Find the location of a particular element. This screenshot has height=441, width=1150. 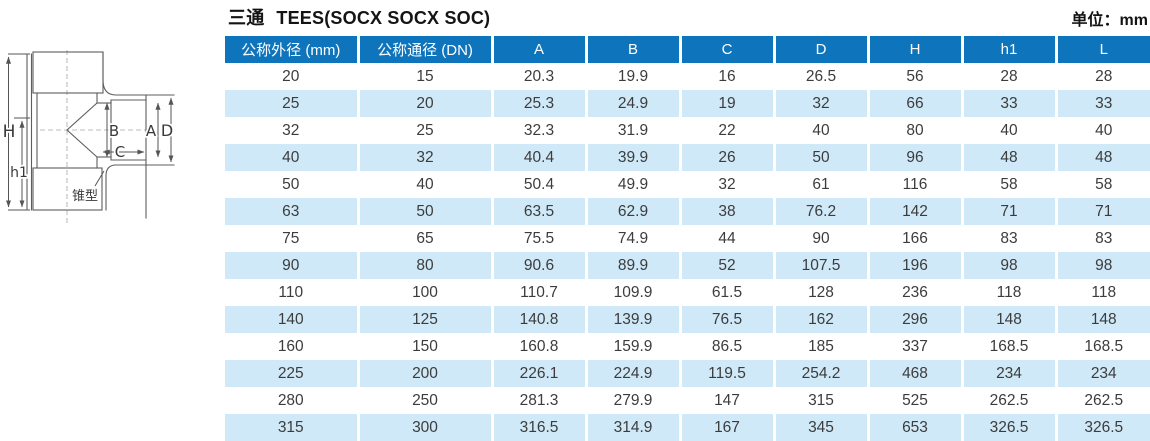

table-row: 40 32 40.4 39.9 26 50 96 48 48 is located at coordinates (687, 157).